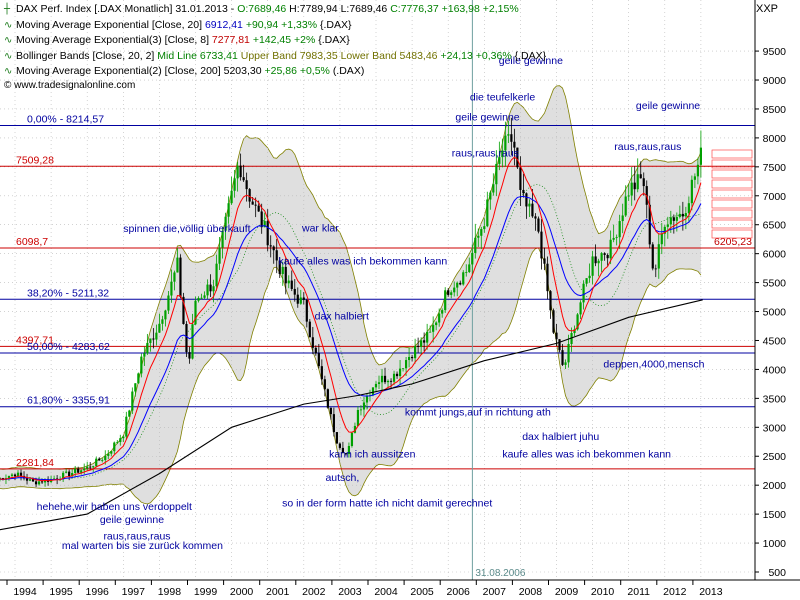 Image resolution: width=800 pixels, height=600 pixels. What do you see at coordinates (775, 428) in the screenshot?
I see `y-tick-label: 3000` at bounding box center [775, 428].